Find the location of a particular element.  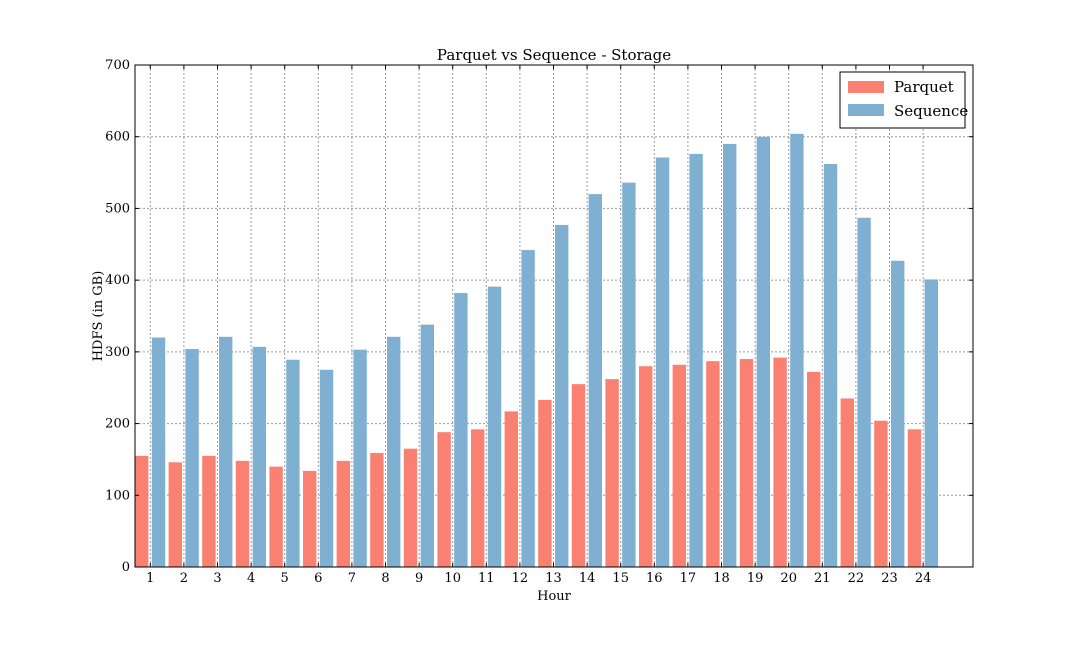

x-tick-label: 16 is located at coordinates (654, 578).